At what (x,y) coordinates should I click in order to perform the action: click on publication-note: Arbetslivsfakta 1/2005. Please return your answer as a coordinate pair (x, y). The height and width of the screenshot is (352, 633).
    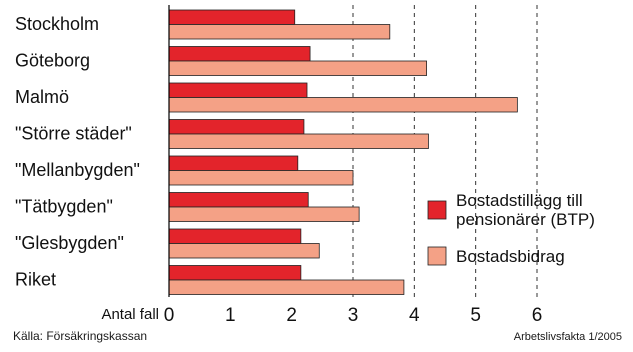
    Looking at the image, I should click on (567, 337).